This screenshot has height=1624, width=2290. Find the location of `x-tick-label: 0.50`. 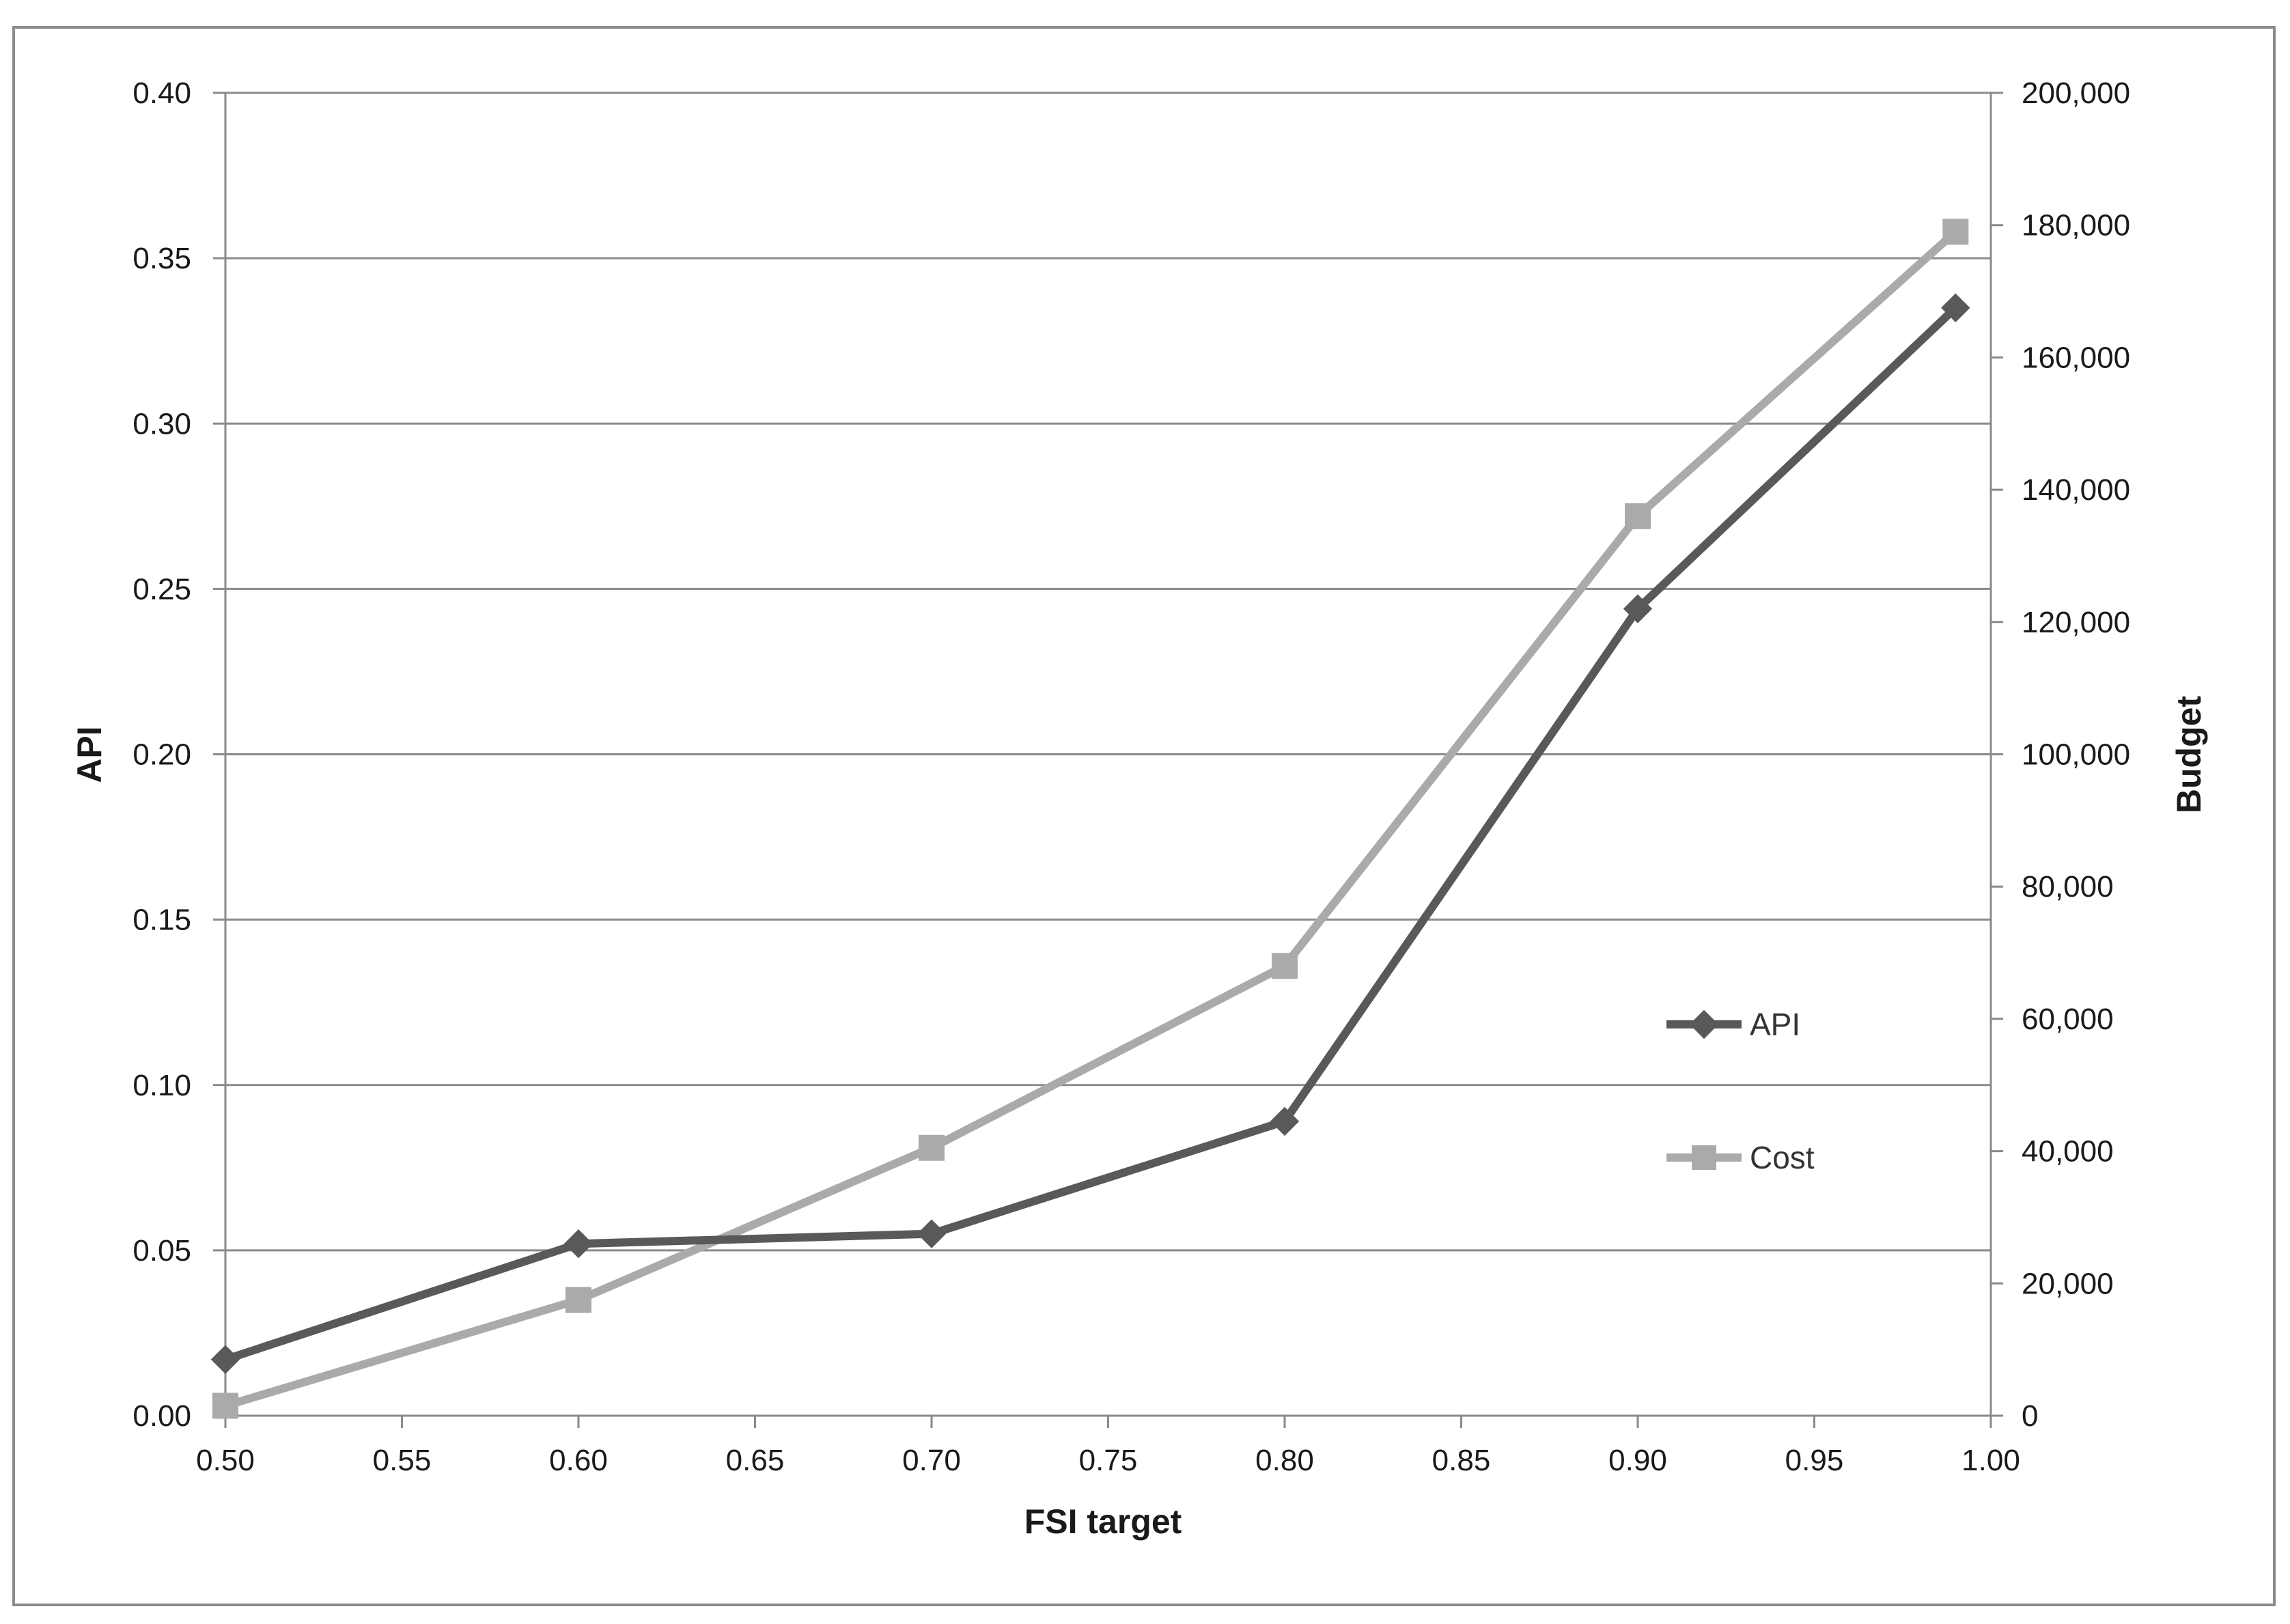

x-tick-label: 0.50 is located at coordinates (226, 1461).